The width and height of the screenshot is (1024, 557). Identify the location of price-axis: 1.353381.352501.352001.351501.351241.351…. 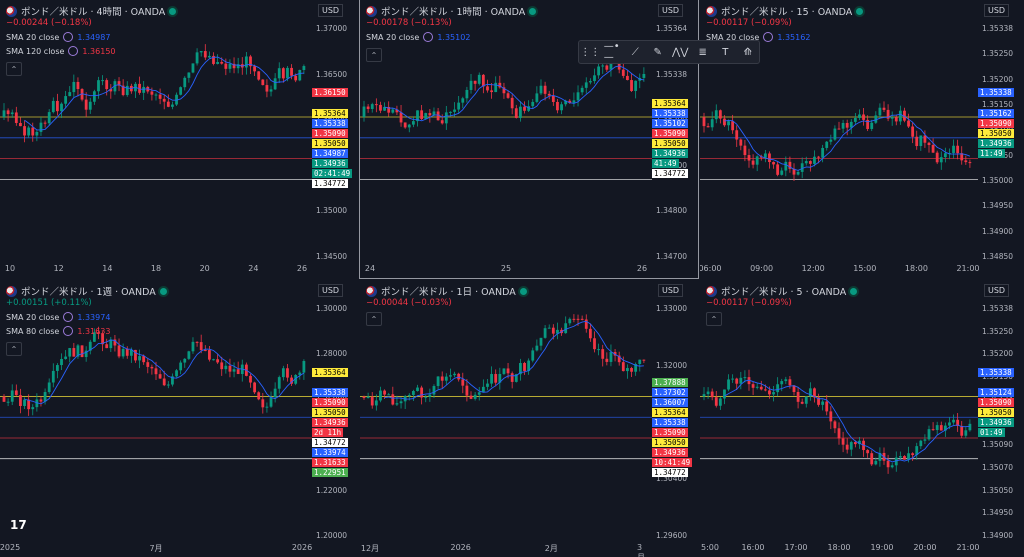
(1001, 410).